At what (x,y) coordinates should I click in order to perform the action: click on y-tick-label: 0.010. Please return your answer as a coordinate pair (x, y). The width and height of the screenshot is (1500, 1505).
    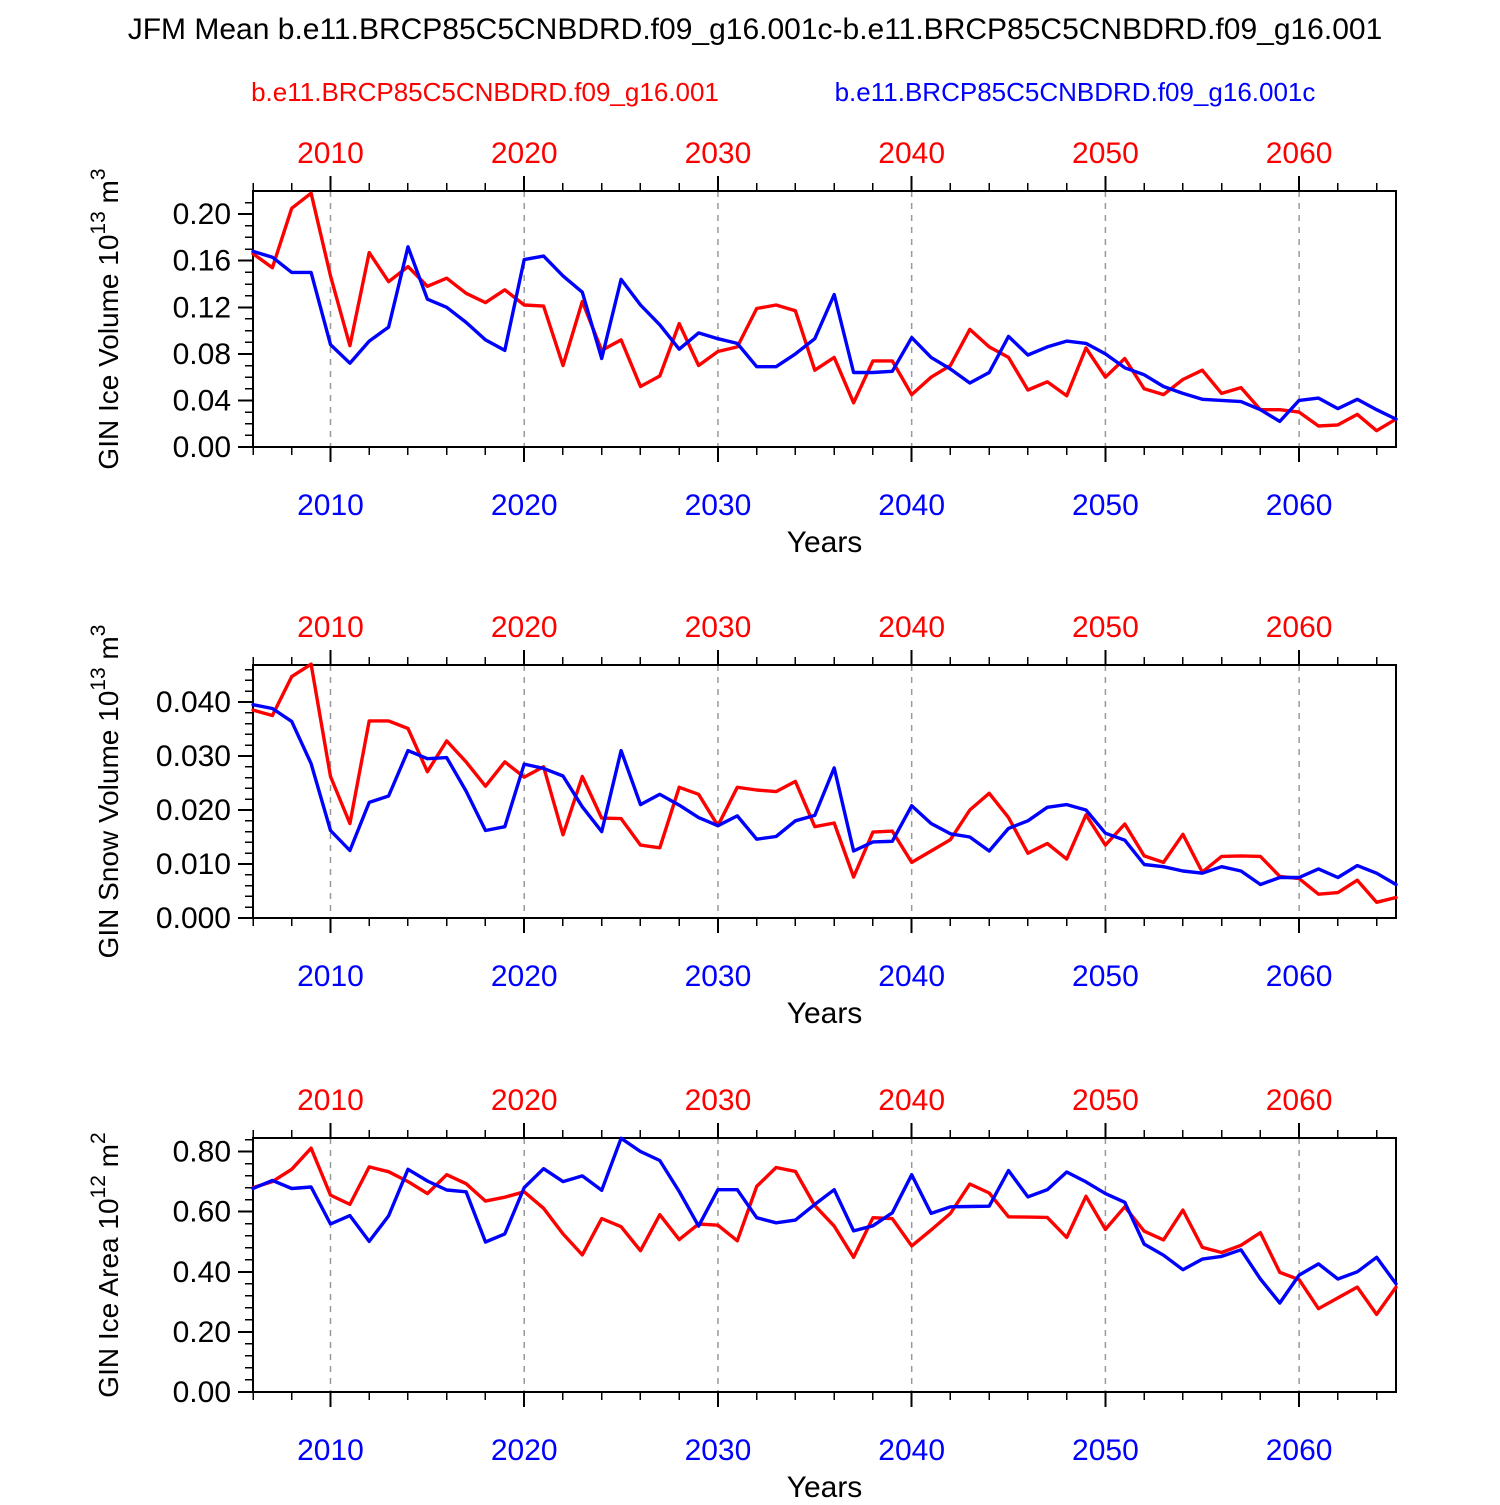
    Looking at the image, I should click on (193, 864).